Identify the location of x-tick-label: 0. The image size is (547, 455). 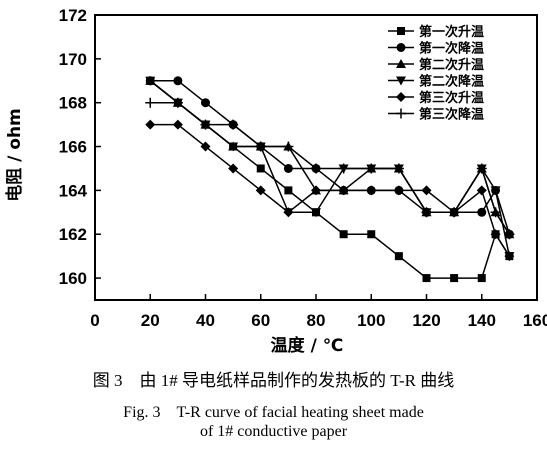
(94, 320).